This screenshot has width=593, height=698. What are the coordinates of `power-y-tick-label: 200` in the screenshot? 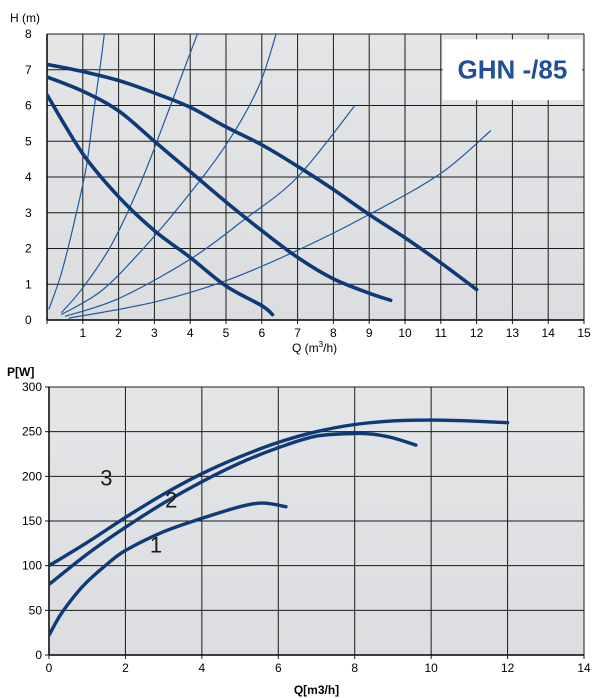 It's located at (32, 476).